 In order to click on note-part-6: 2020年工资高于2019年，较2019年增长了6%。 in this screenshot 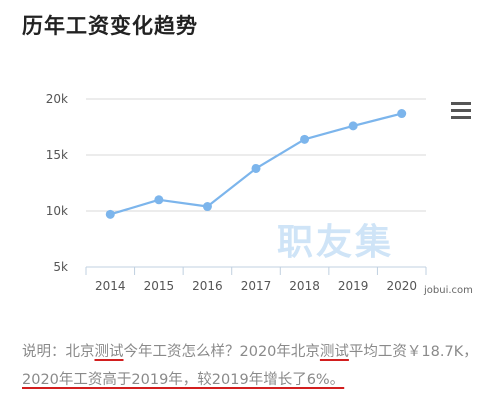, I will do `click(183, 380)`.